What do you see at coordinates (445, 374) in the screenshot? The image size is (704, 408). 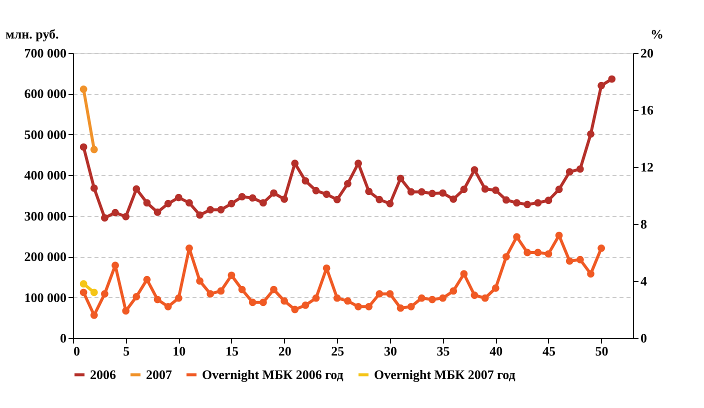 I see `legend-label: Overnight МБК 2007 год` at bounding box center [445, 374].